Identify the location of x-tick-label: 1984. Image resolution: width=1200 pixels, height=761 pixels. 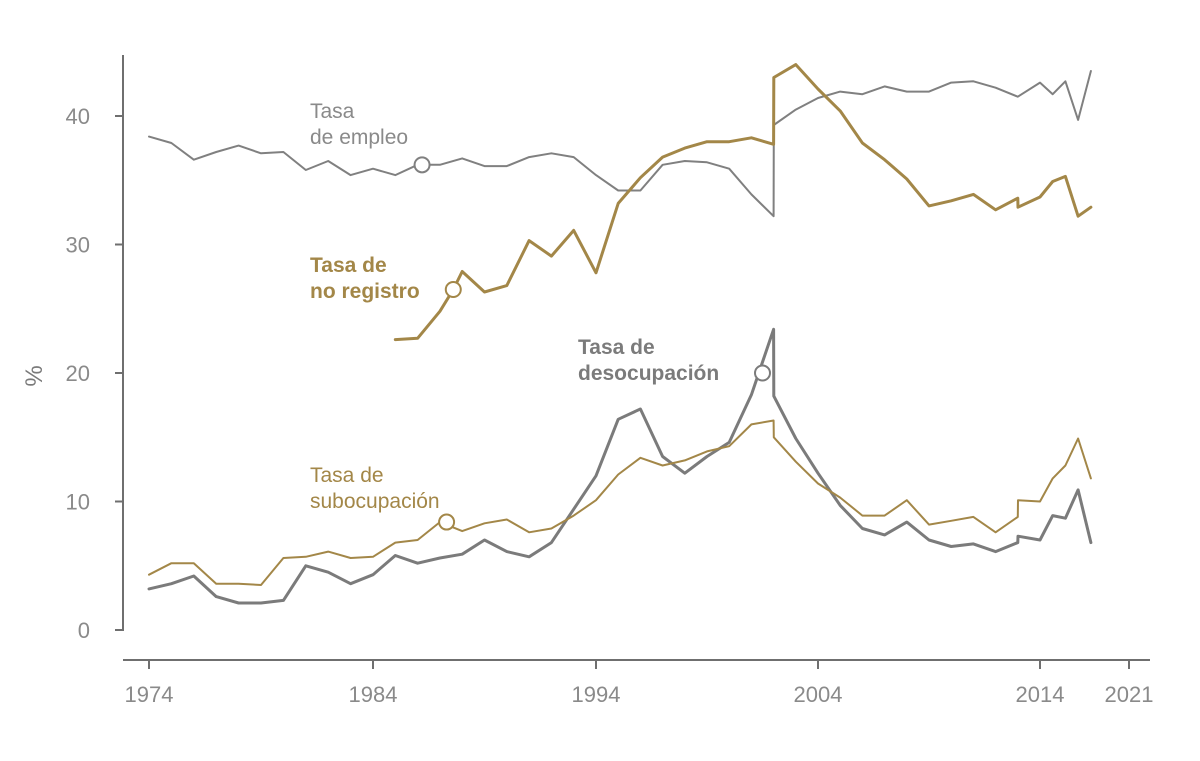
(373, 694).